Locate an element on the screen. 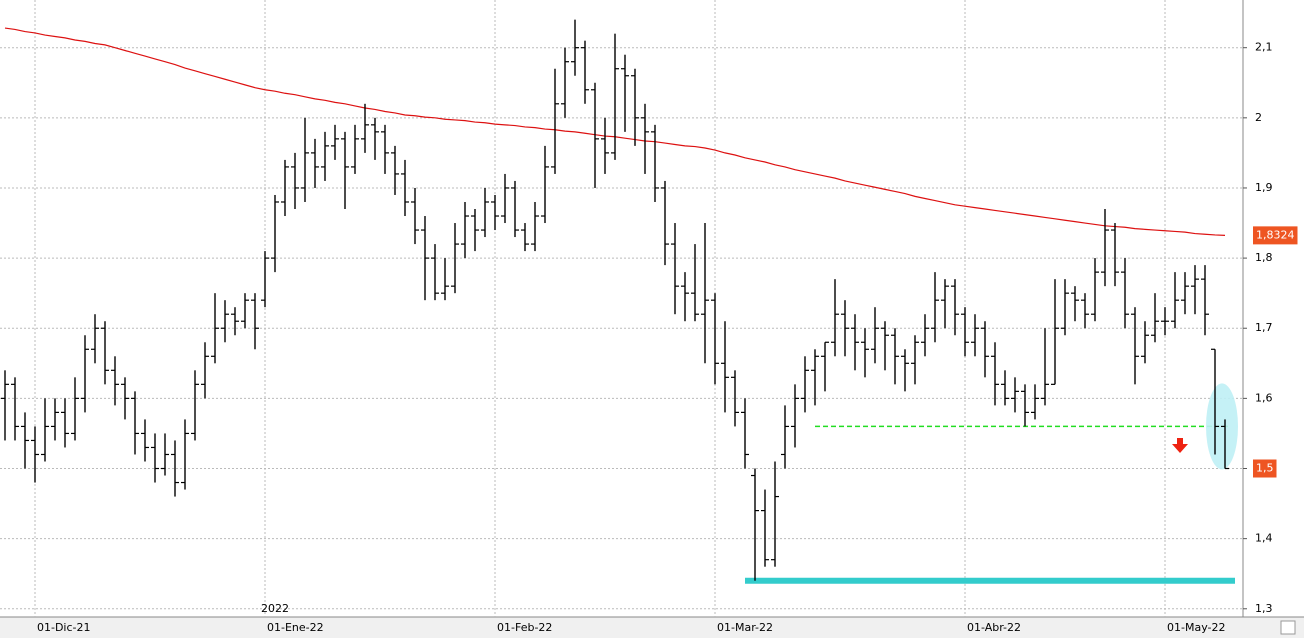 Image resolution: width=1304 pixels, height=642 pixels. x-tick-label: 01-Abr-22 is located at coordinates (994, 627).